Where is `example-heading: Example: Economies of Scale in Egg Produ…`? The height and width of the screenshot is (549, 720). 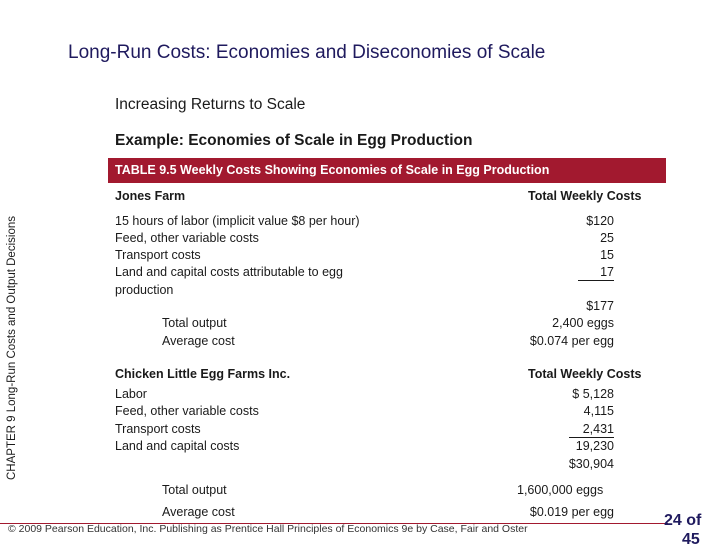 example-heading: Example: Economies of Scale in Egg Produ… is located at coordinates (294, 140).